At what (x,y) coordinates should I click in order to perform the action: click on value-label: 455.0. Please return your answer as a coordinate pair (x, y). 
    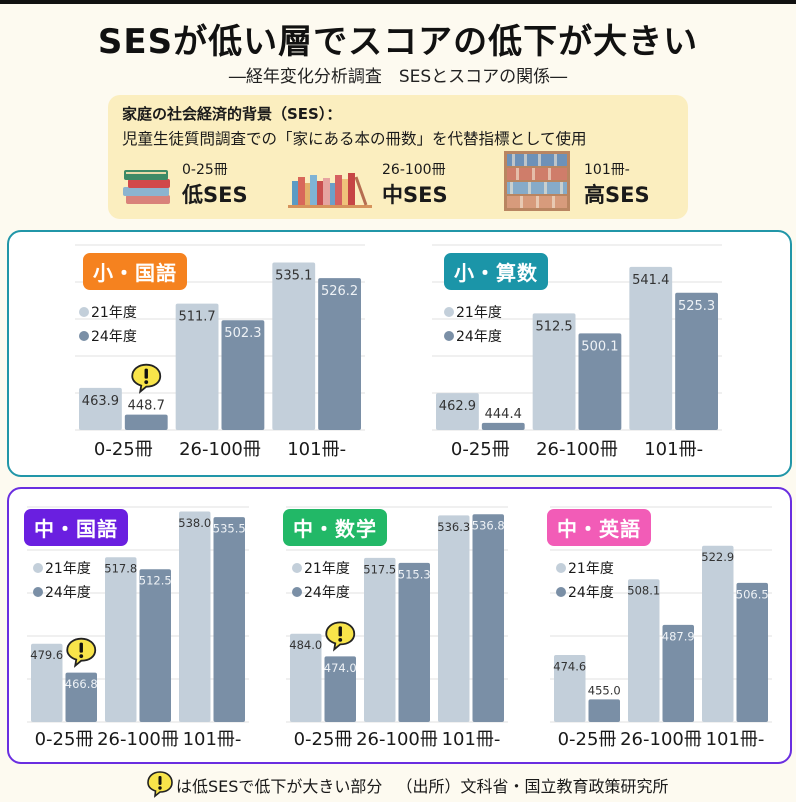
    Looking at the image, I should click on (604, 690).